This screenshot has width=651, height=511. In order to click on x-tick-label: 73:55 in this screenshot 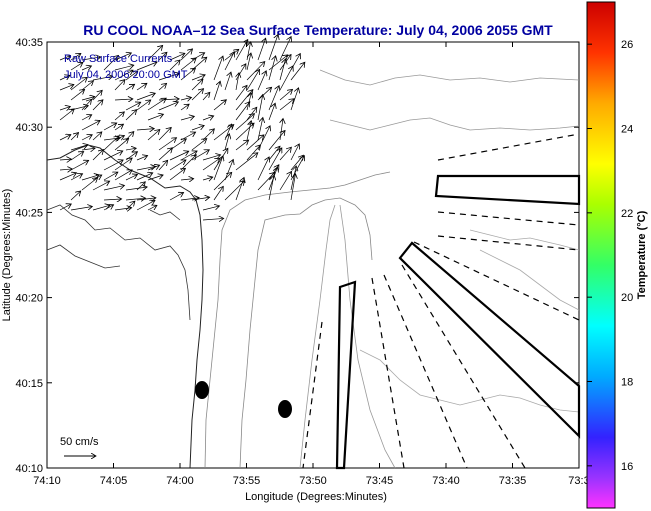, I will do `click(247, 481)`.